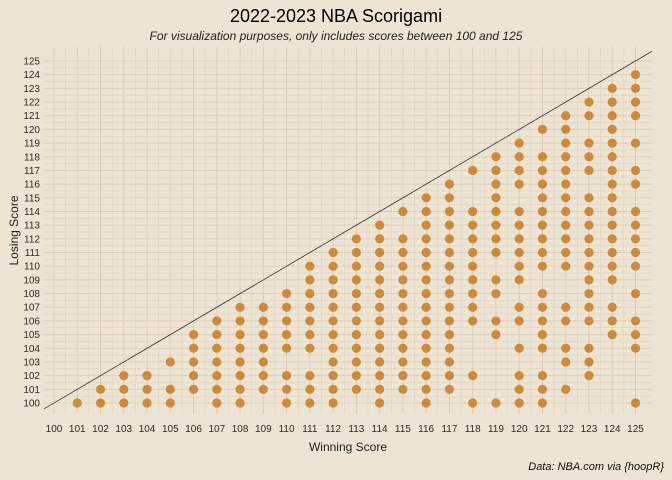 Image resolution: width=672 pixels, height=480 pixels. I want to click on y-tick-label: 117, so click(32, 171).